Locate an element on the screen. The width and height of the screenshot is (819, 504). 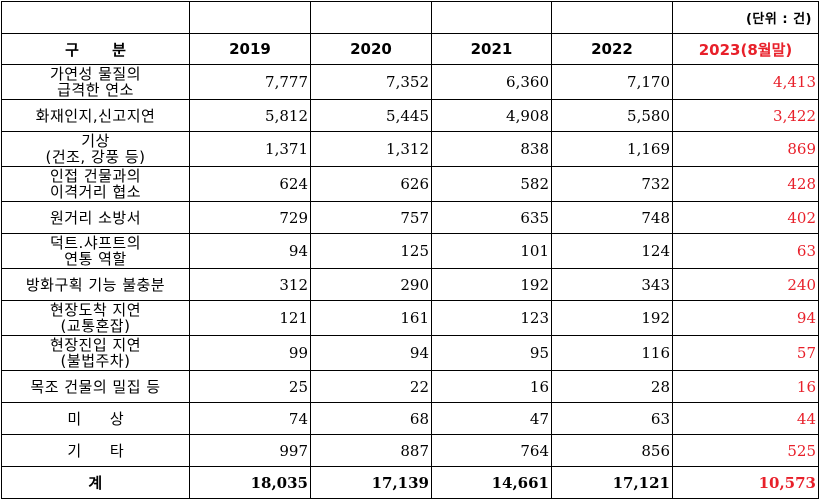
cell-value: 997 is located at coordinates (250, 450).